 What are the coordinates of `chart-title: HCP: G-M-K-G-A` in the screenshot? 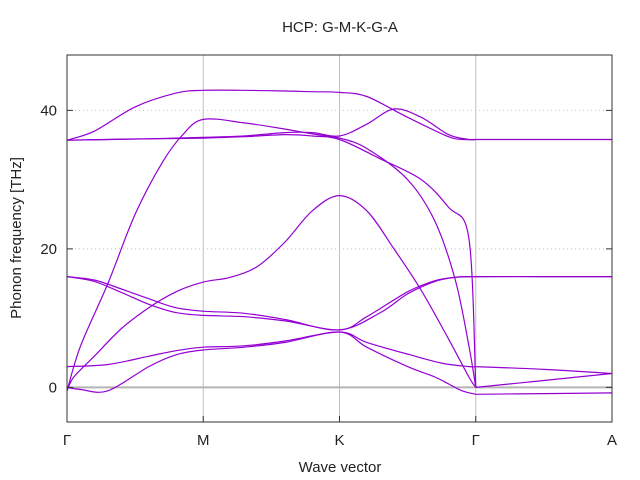 It's located at (340, 27).